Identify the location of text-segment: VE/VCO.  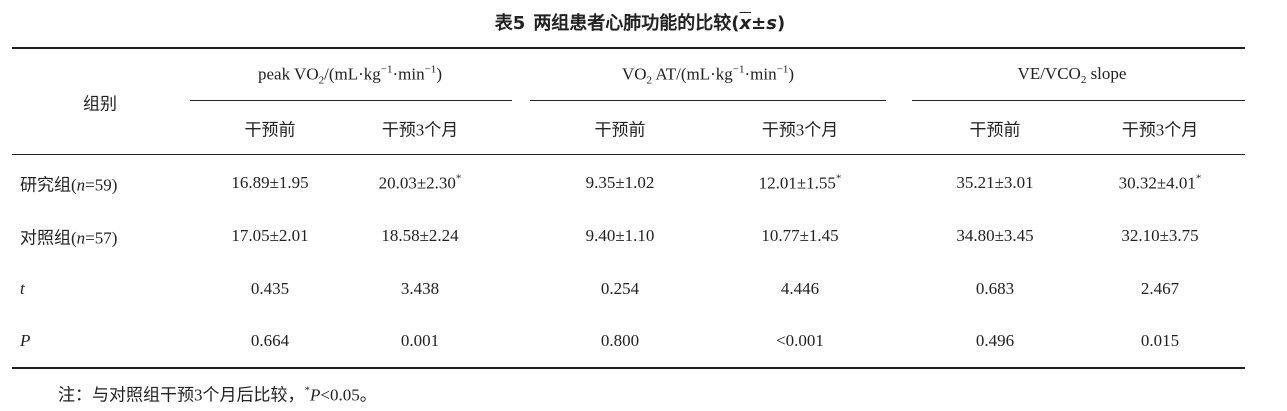
(1049, 73).